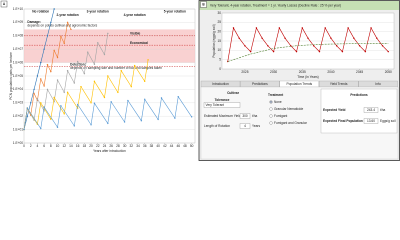 The width and height of the screenshot is (400, 240). Describe the element at coordinates (18, 103) in the screenshot. I see `y-tick-label: 1.E+03` at that location.